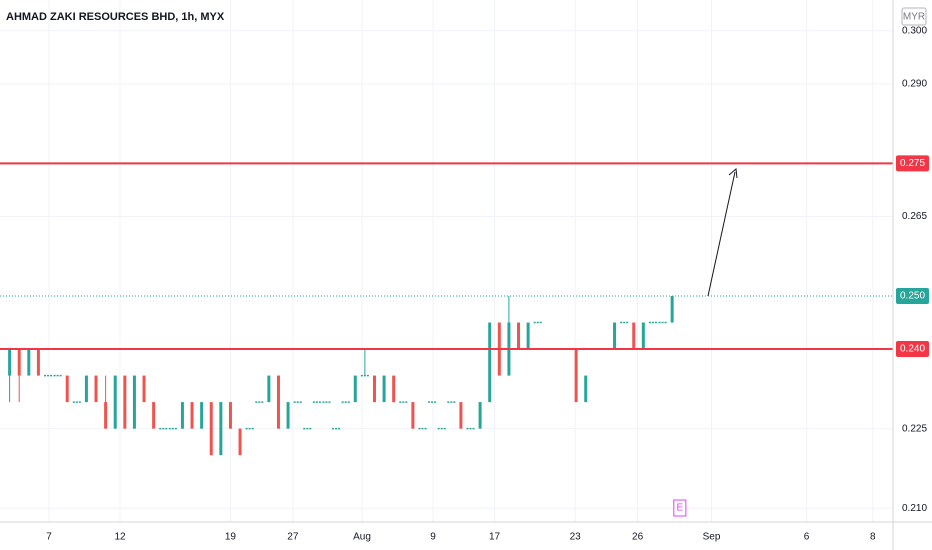 Image resolution: width=932 pixels, height=550 pixels. What do you see at coordinates (495, 537) in the screenshot?
I see `x-tick-label: 17` at bounding box center [495, 537].